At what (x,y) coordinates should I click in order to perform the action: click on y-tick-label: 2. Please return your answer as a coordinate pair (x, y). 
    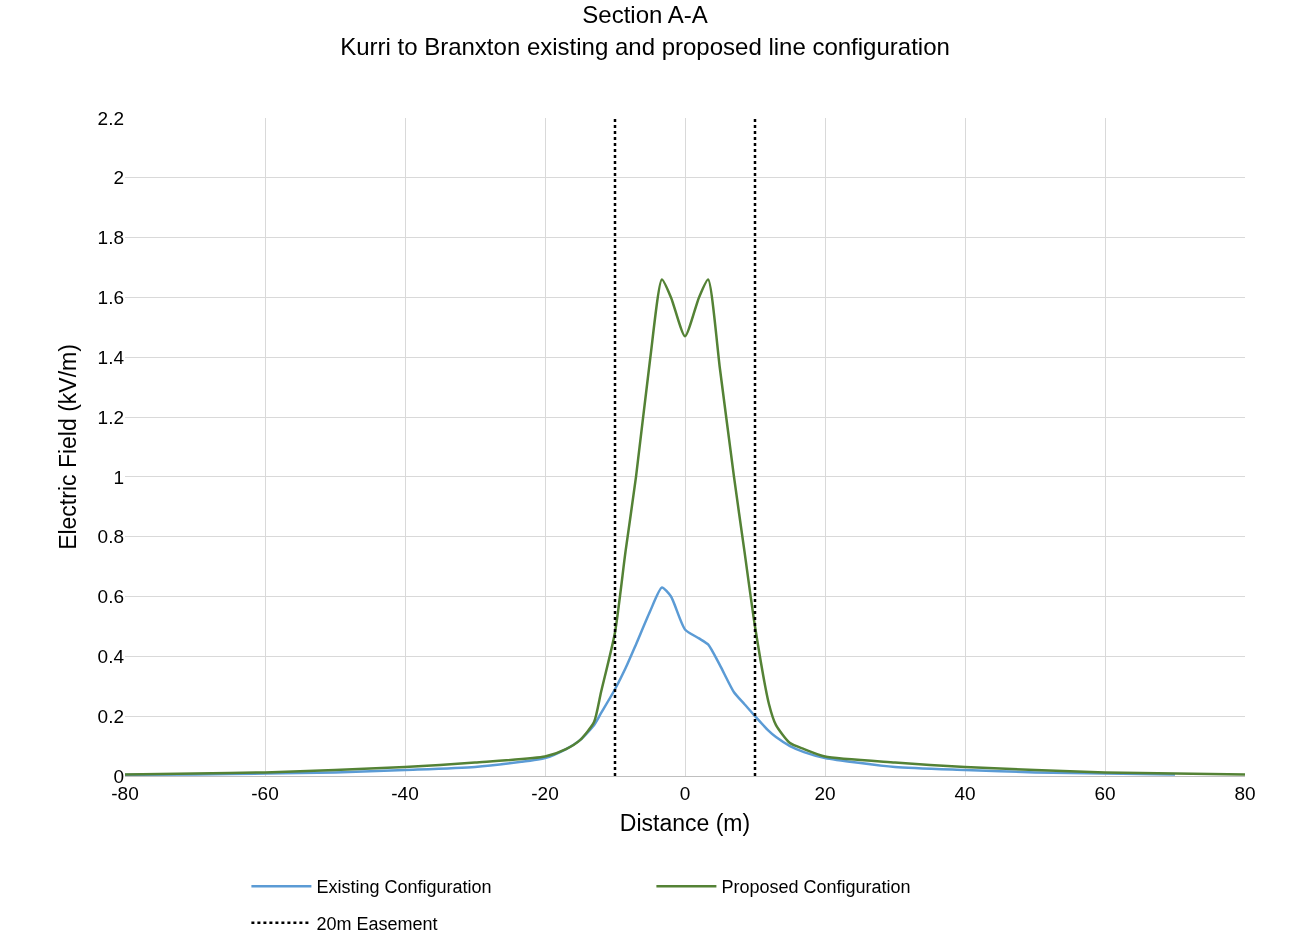
    Looking at the image, I should click on (118, 178).